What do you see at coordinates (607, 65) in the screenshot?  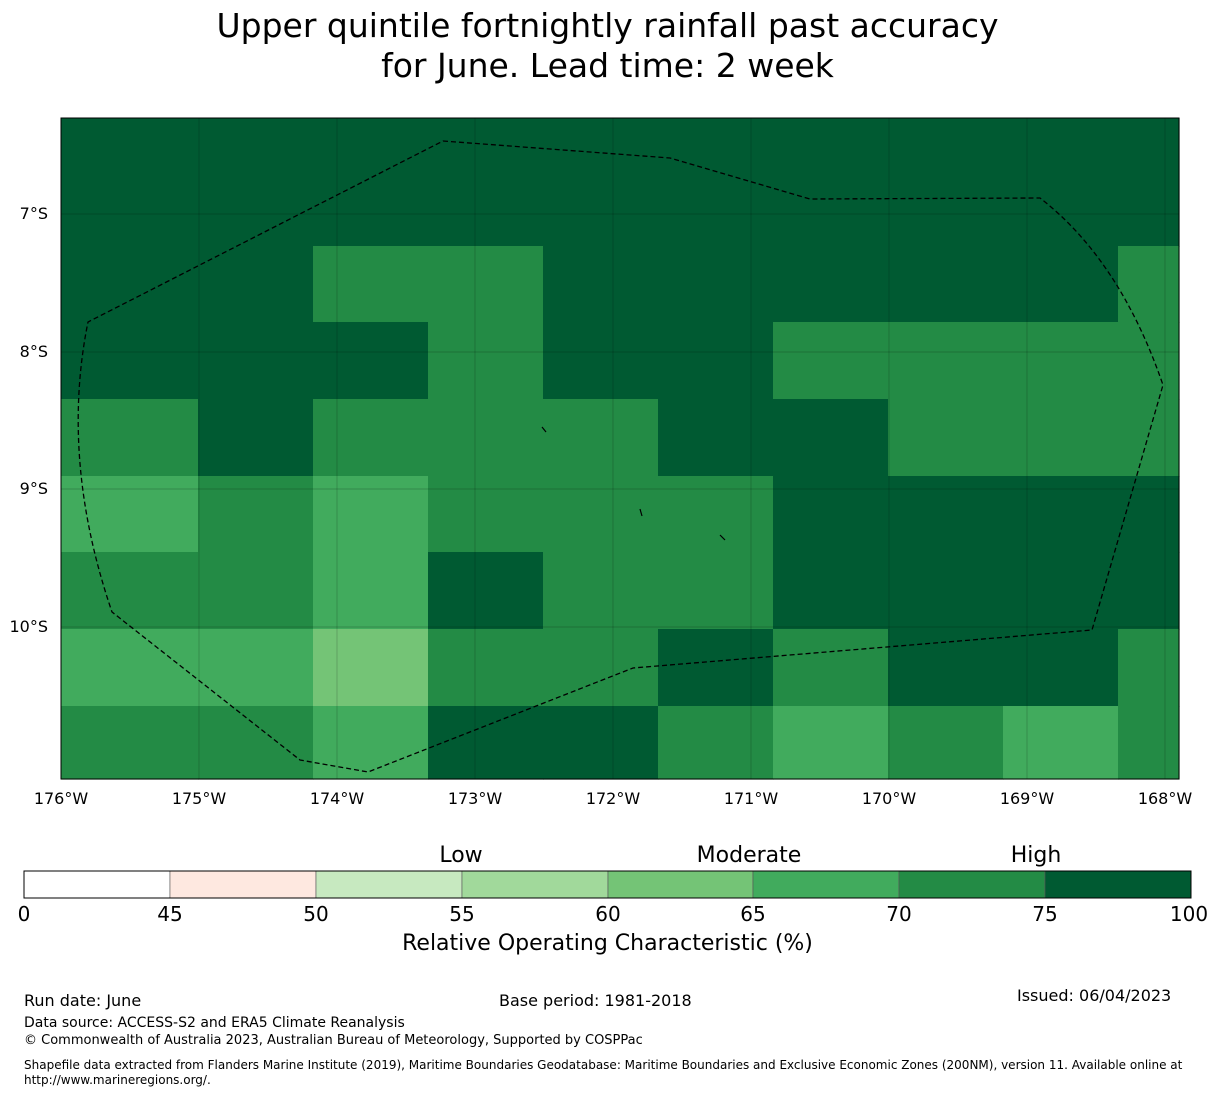 I see `title-line-2: for June. Lead time: 2 week` at bounding box center [607, 65].